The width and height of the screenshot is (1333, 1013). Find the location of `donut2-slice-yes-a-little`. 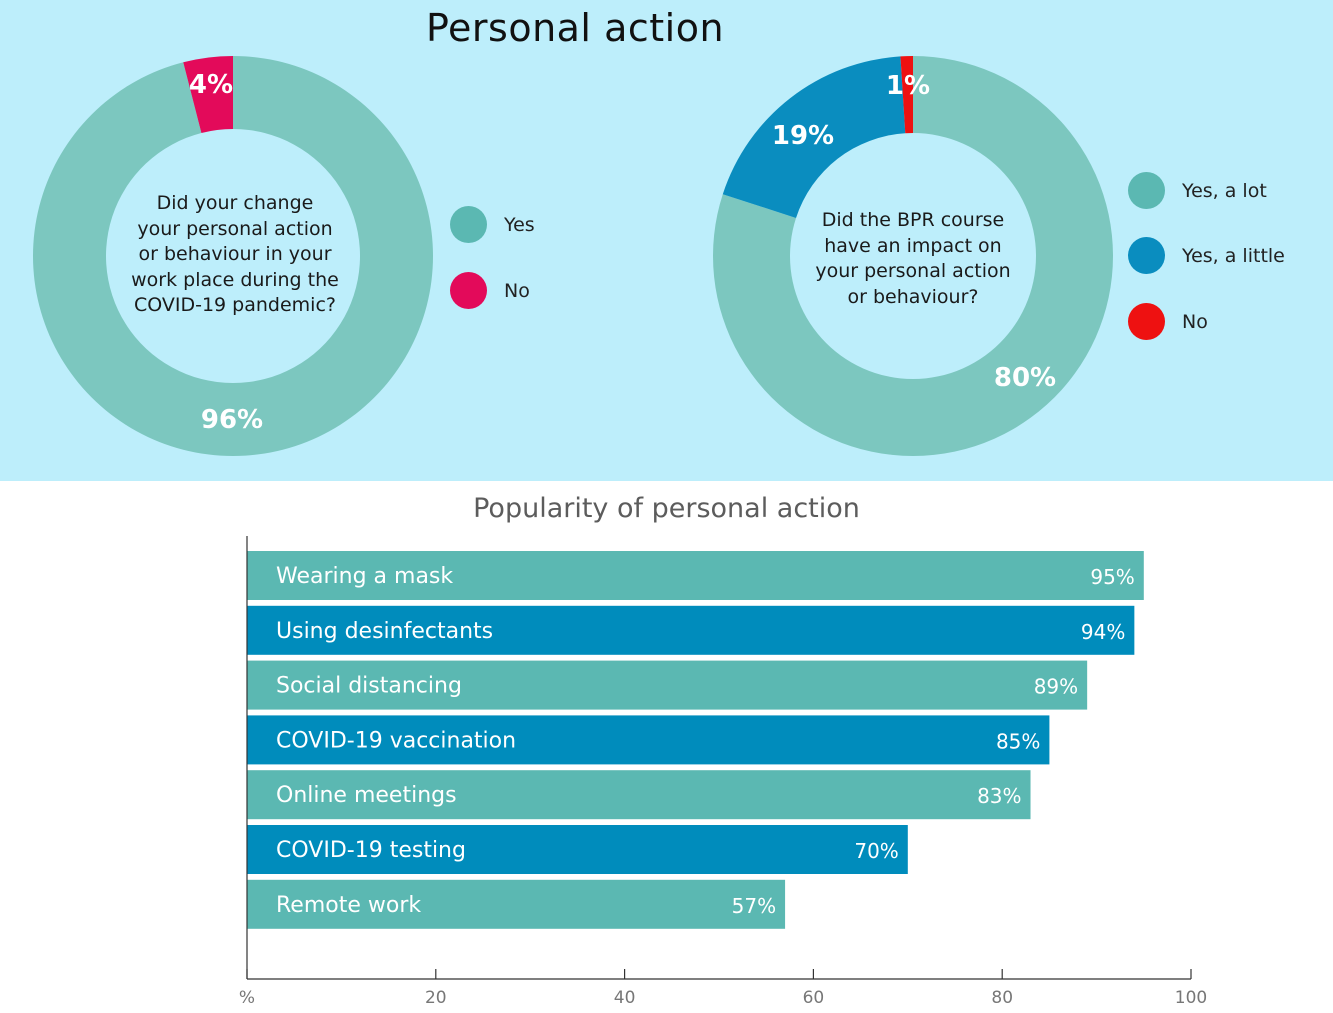

donut2-slice-yes-a-little is located at coordinates (814, 137).